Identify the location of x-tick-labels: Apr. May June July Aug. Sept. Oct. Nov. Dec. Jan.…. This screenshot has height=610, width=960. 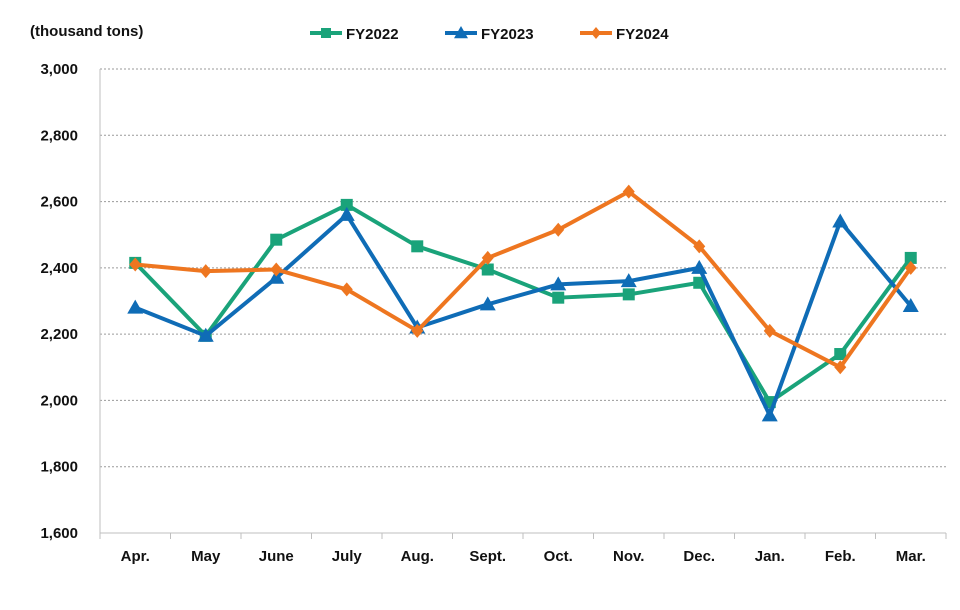
(523, 556).